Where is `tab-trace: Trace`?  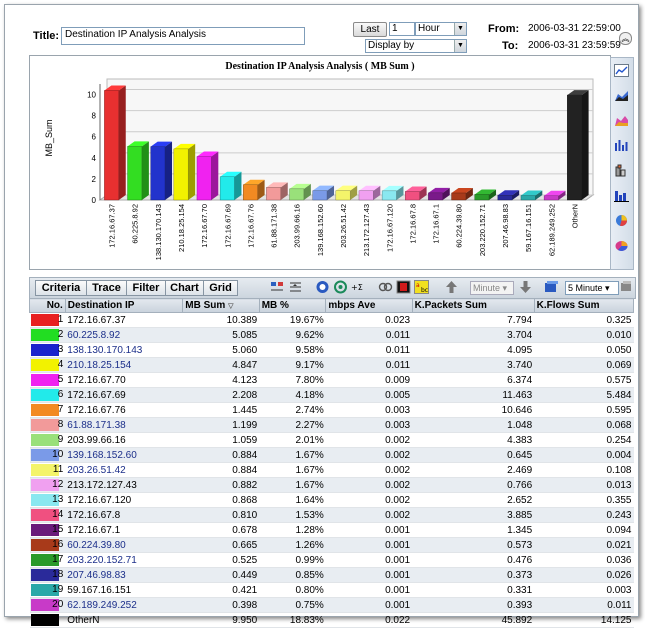 tab-trace: Trace is located at coordinates (106, 288).